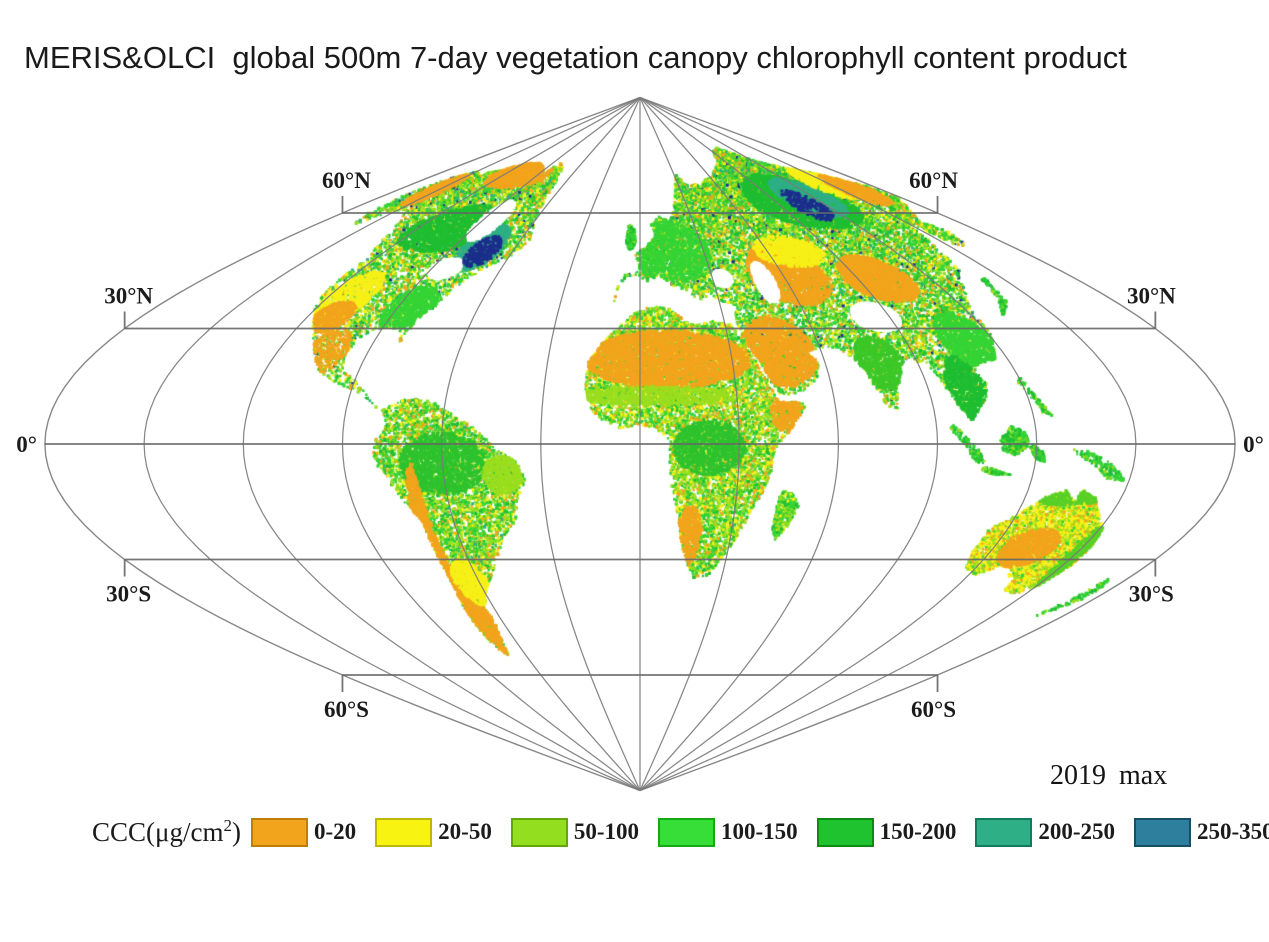  What do you see at coordinates (1233, 831) in the screenshot?
I see `legend-range: 250-350` at bounding box center [1233, 831].